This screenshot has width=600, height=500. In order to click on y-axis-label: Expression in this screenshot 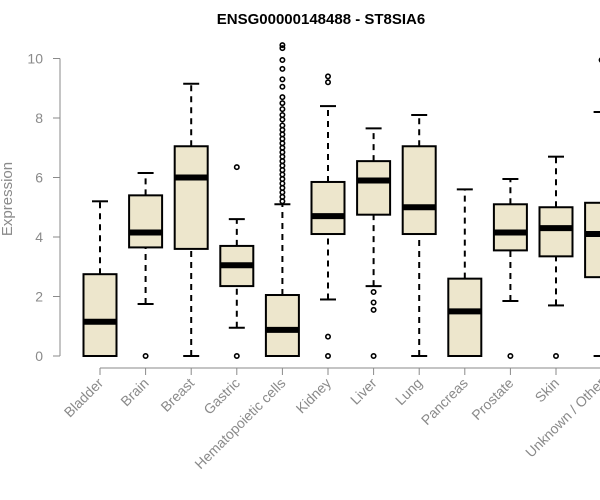, I will do `click(8, 199)`.